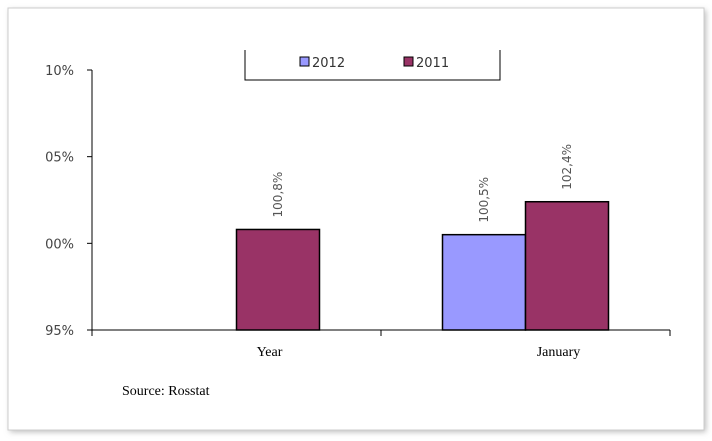 The width and height of the screenshot is (712, 441). What do you see at coordinates (372, 65) in the screenshot?
I see `legend-box` at bounding box center [372, 65].